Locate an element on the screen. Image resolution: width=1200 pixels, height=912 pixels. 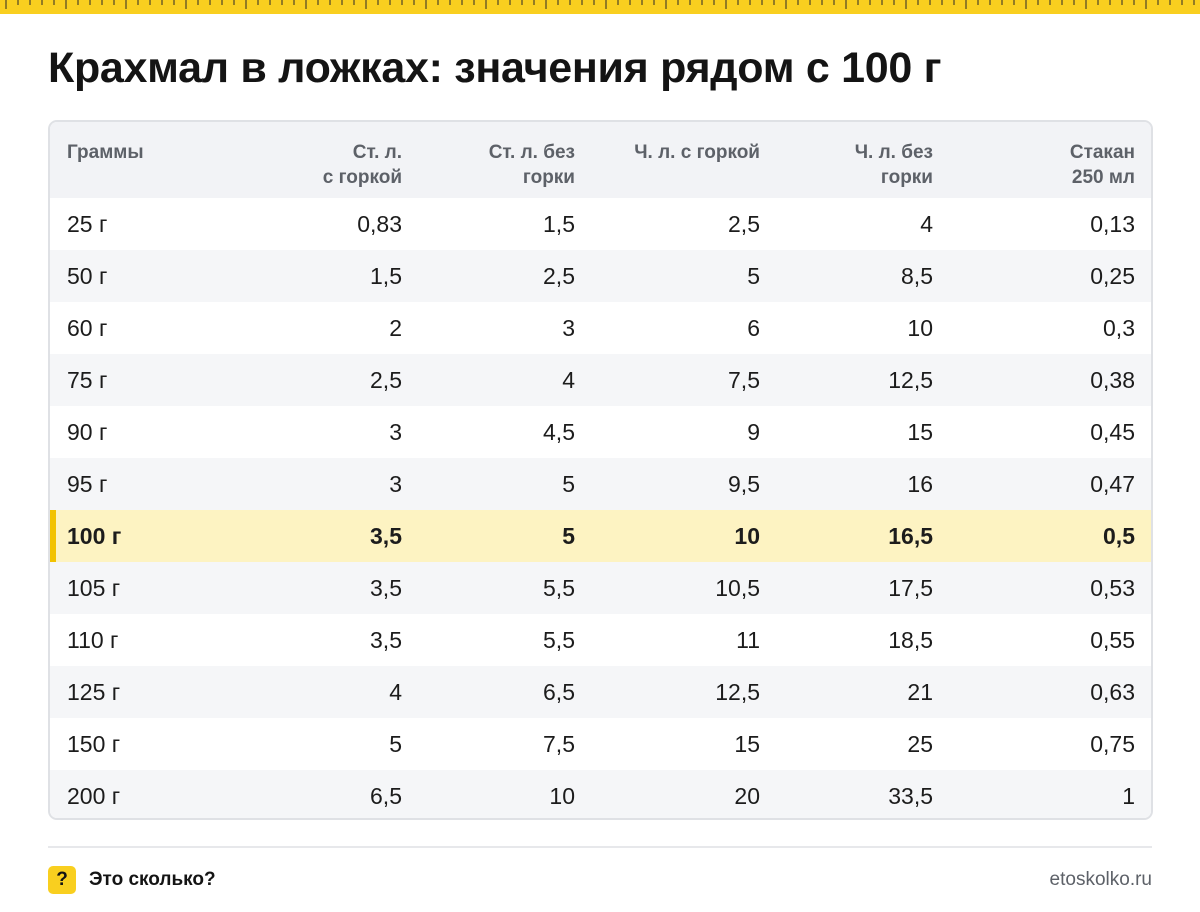
value-cell: 16 is located at coordinates (920, 483).